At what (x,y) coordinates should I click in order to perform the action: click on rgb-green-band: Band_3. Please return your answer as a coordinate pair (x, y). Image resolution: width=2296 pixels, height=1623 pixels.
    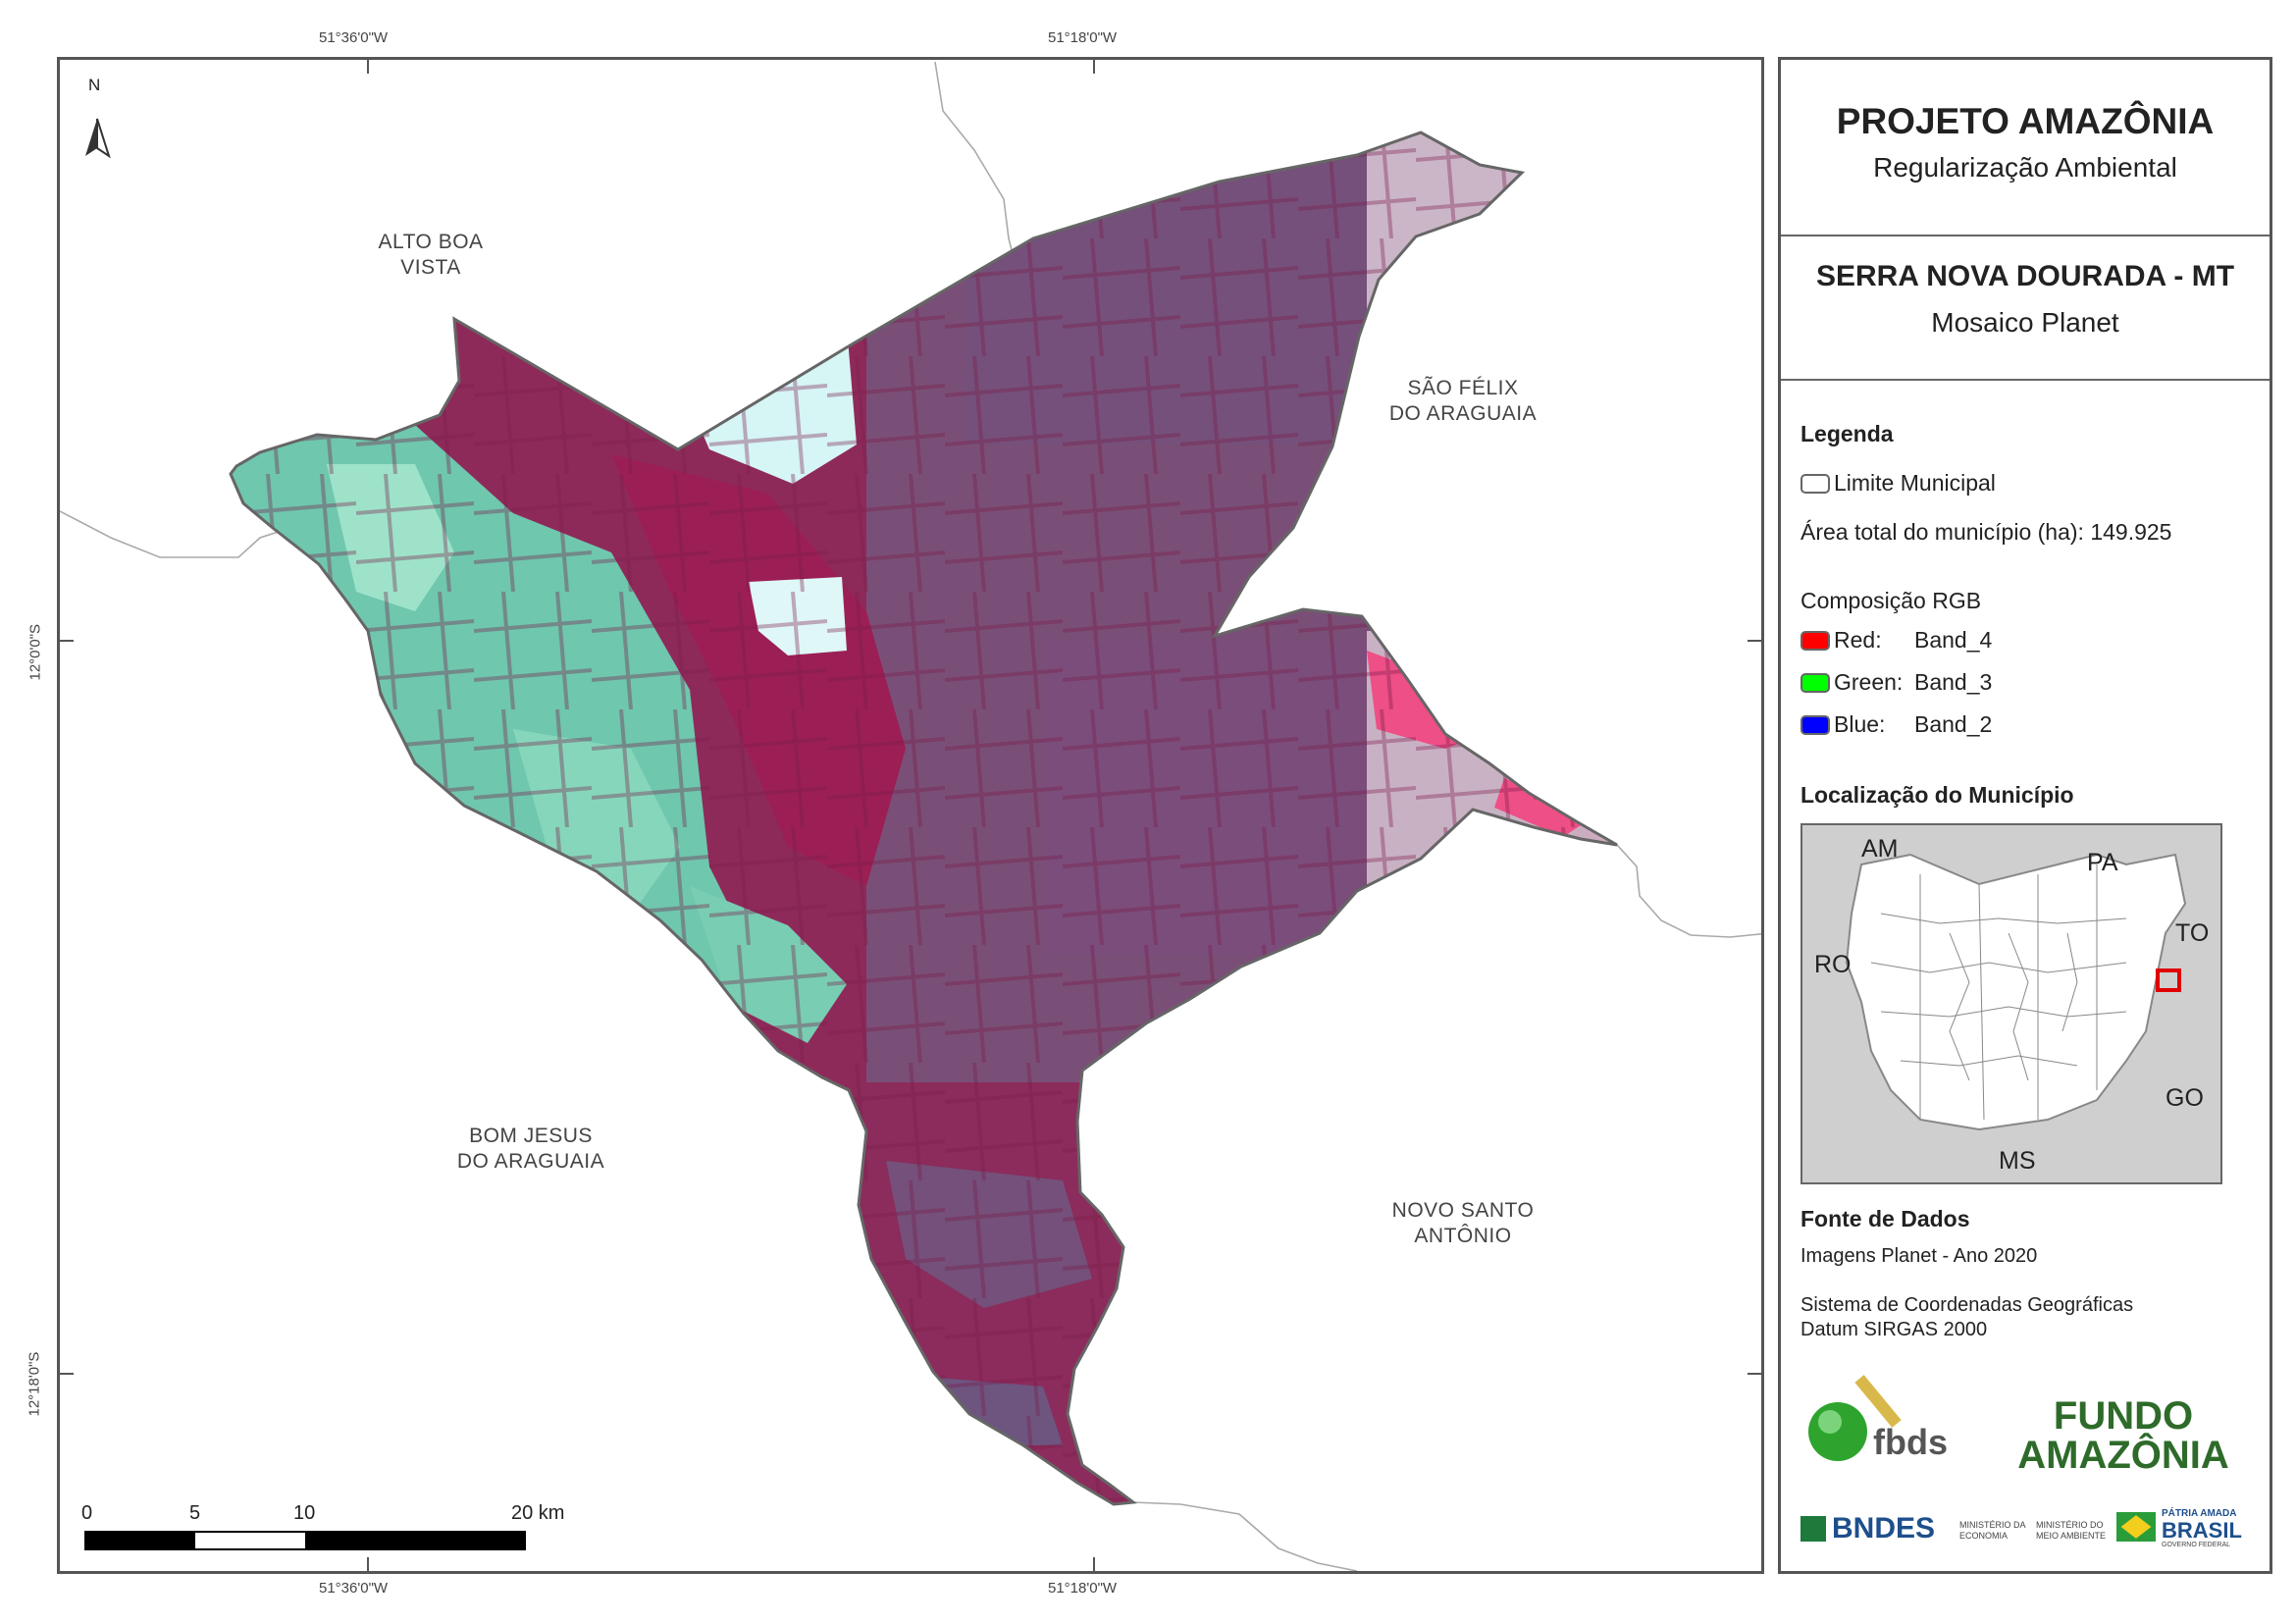
    Looking at the image, I should click on (1953, 682).